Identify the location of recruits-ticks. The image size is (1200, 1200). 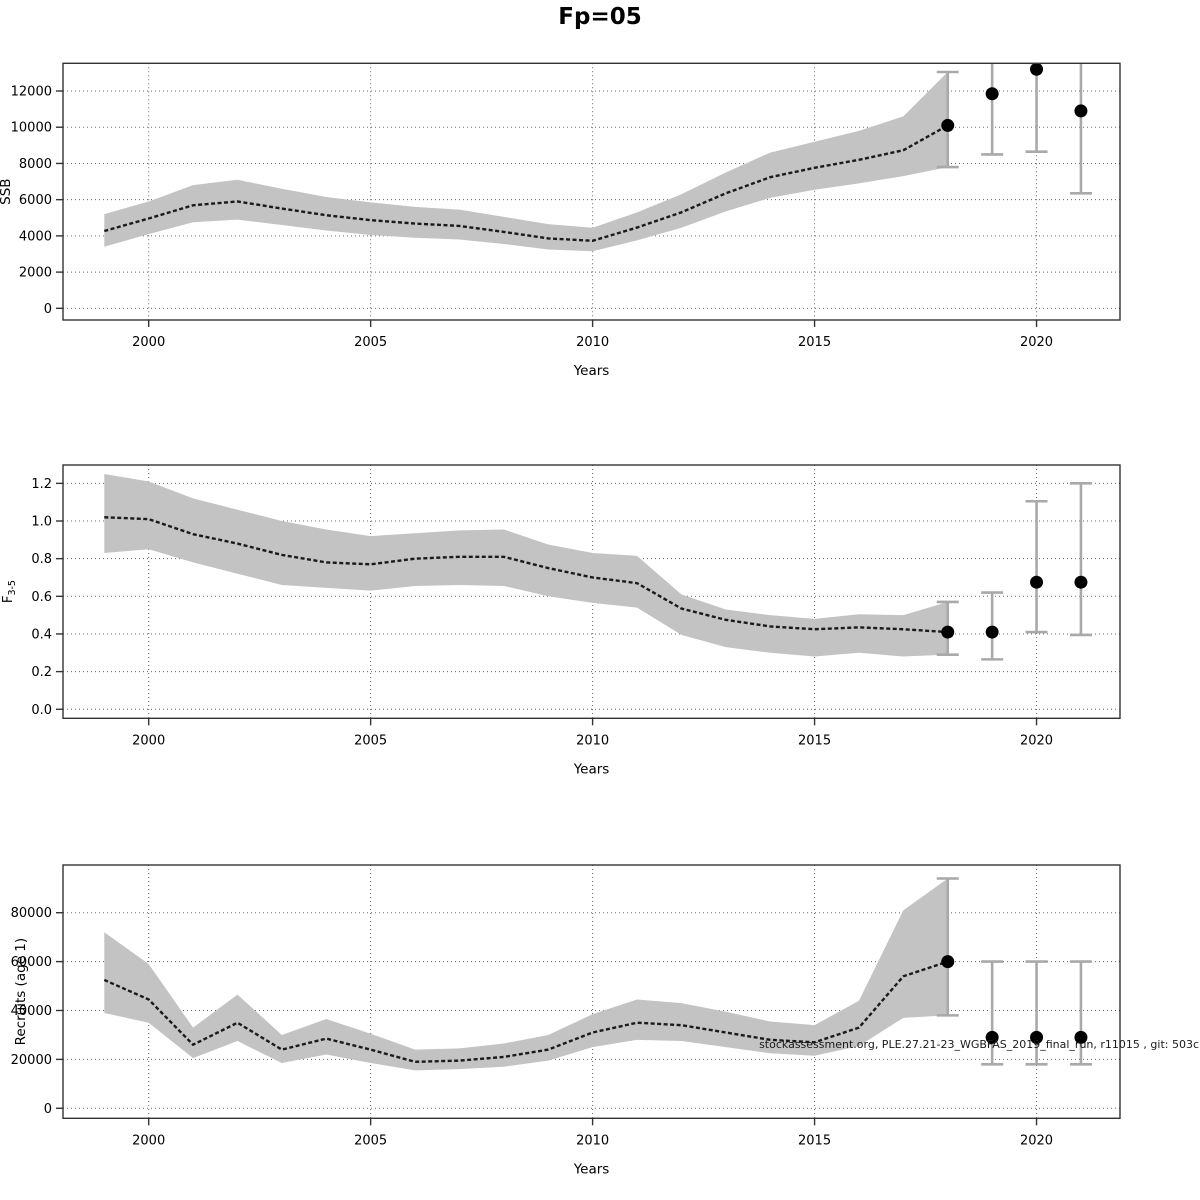
(547, 1019).